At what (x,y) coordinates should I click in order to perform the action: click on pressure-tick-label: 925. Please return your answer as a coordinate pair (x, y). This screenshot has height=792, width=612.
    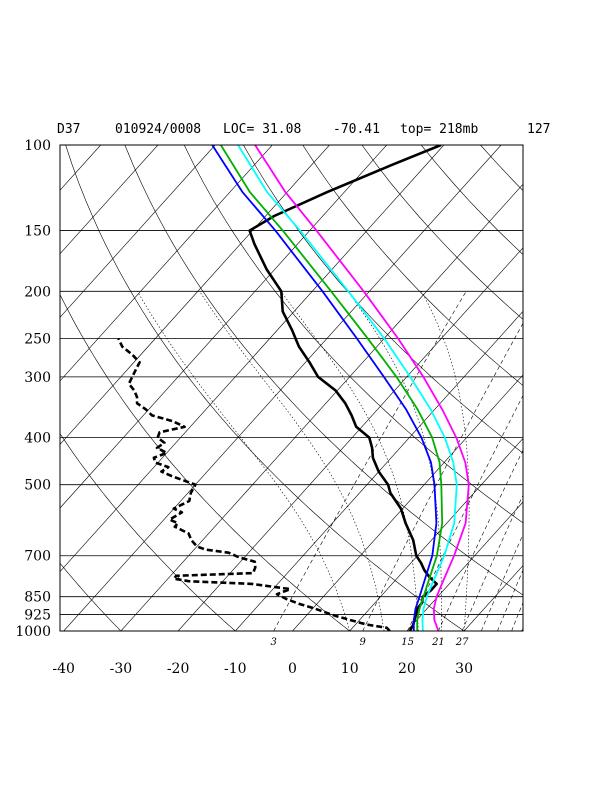
    Looking at the image, I should click on (37, 616).